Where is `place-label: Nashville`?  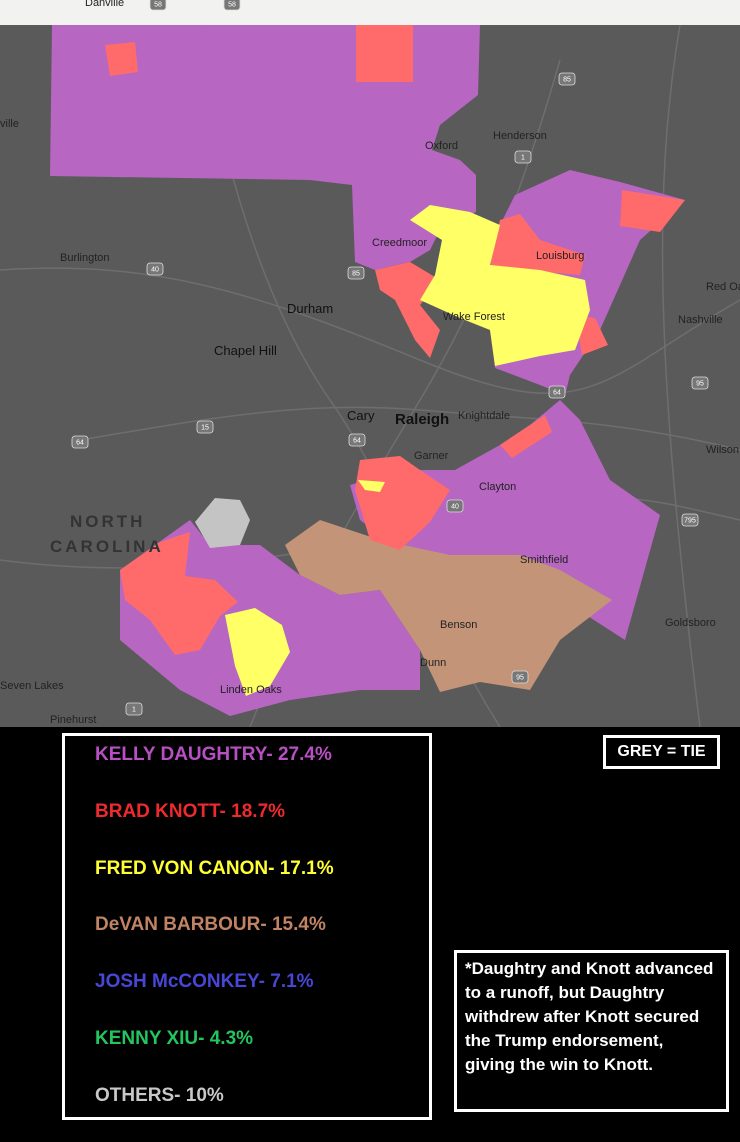
place-label: Nashville is located at coordinates (700, 320).